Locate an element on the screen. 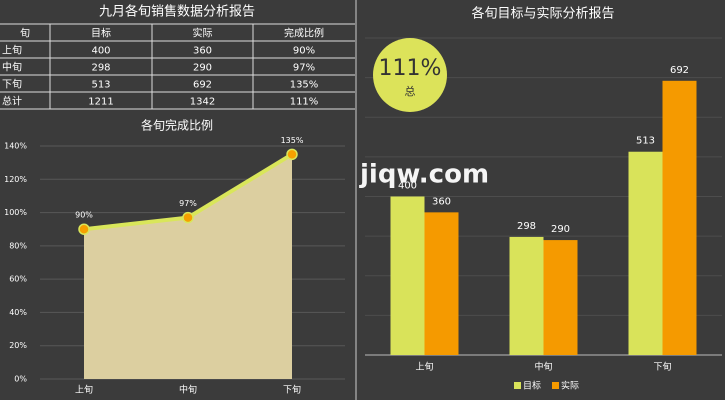 The width and height of the screenshot is (725, 400). table-cell: 692 is located at coordinates (202, 85).